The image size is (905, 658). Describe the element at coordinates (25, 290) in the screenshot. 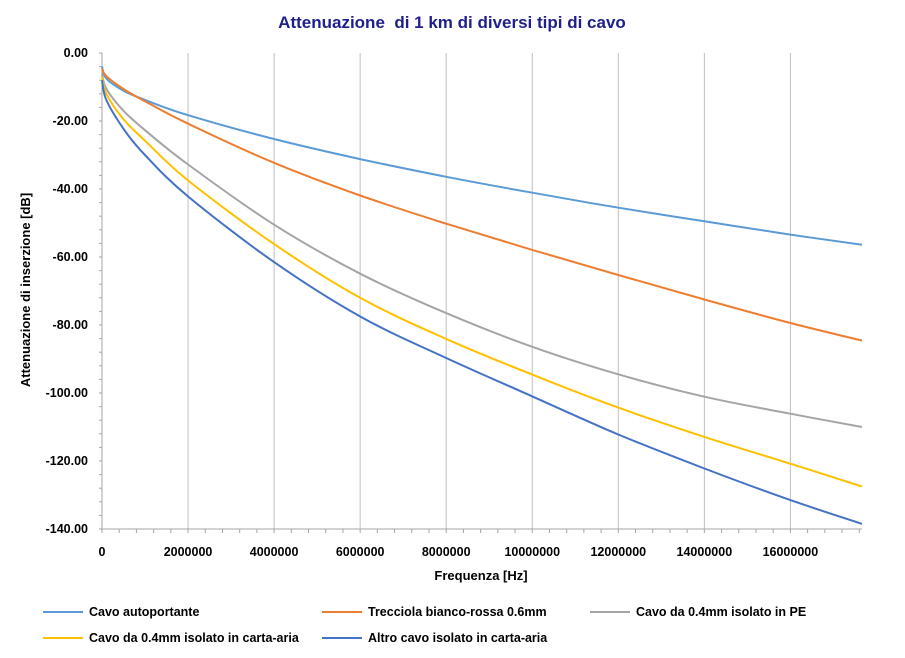

I see `y-axis-title: Attenuazione di inserzione [dB]` at that location.